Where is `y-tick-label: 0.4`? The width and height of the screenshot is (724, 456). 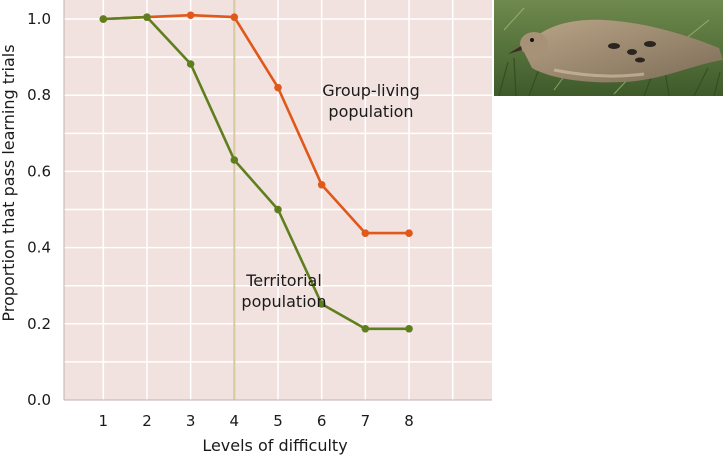 y-tick-label: 0.4 is located at coordinates (39, 248).